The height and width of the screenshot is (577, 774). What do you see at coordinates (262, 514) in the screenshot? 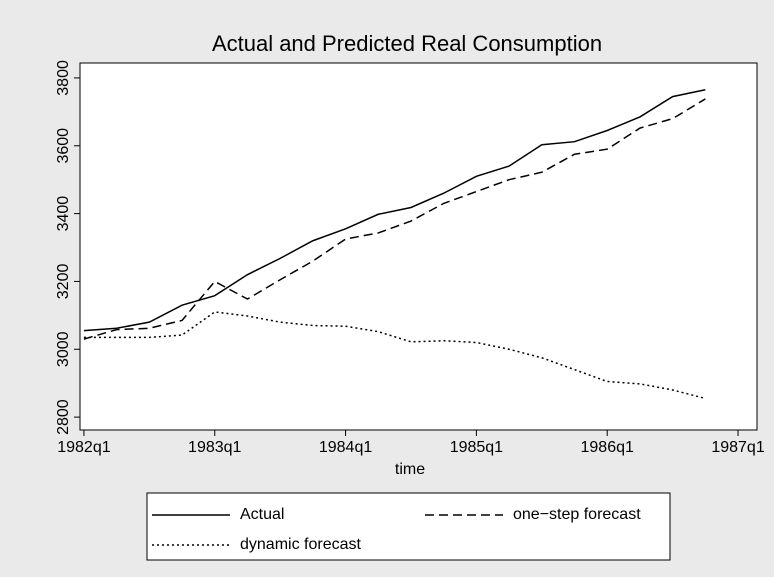
I see `legend-label: Actual` at bounding box center [262, 514].